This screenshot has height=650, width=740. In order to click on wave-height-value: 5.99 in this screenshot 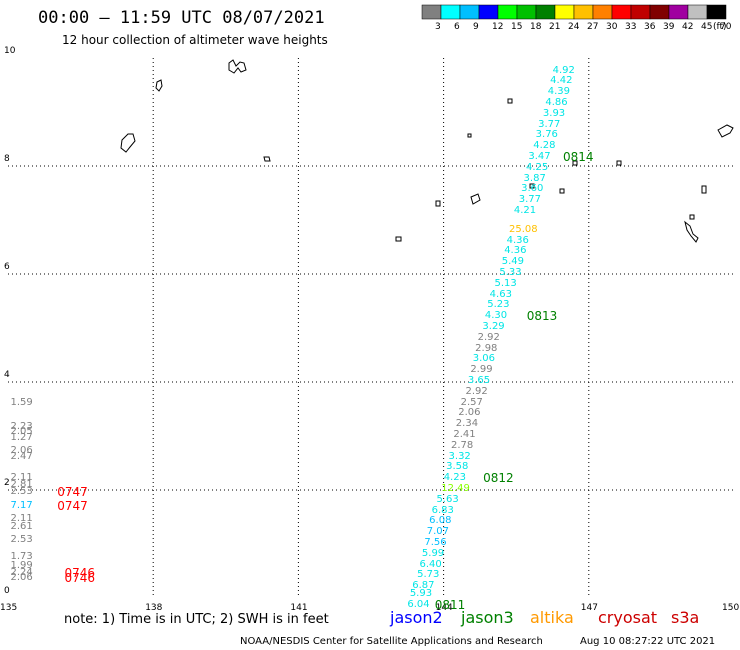, I will do `click(433, 553)`.